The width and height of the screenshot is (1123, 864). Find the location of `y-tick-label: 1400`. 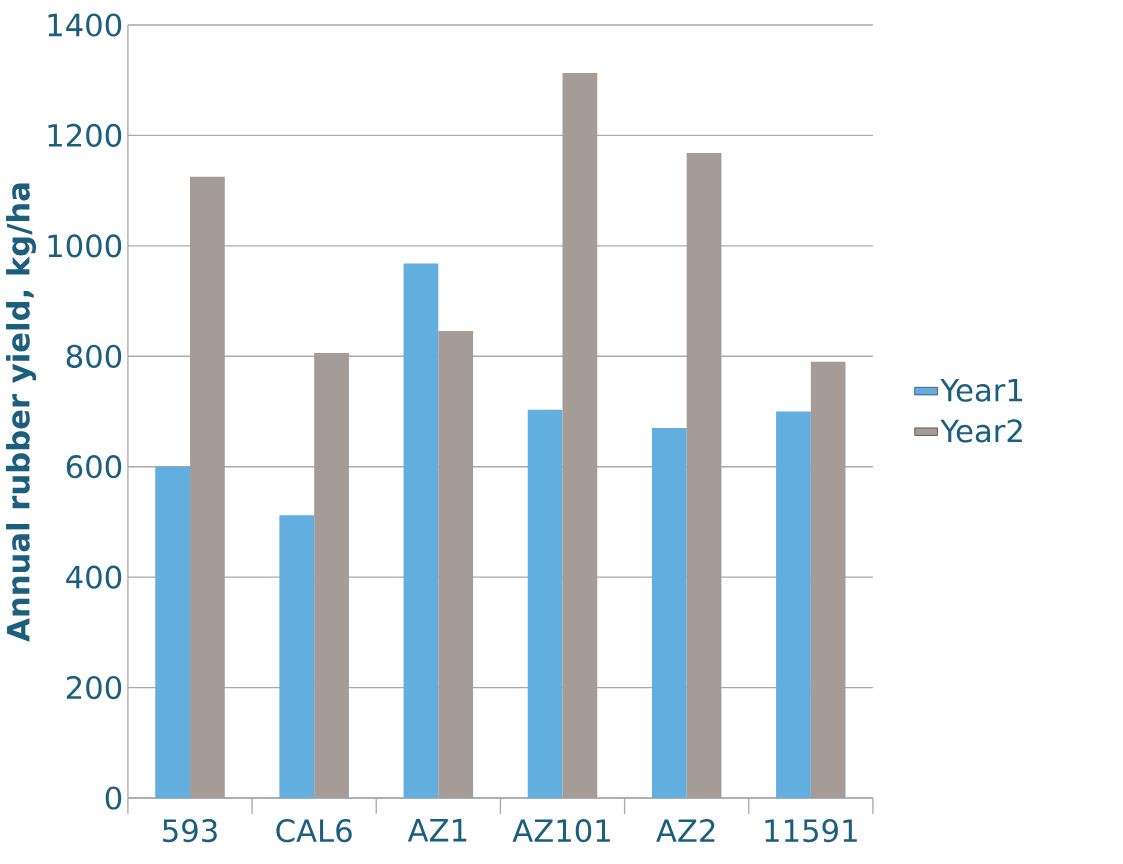

y-tick-label: 1400 is located at coordinates (85, 25).